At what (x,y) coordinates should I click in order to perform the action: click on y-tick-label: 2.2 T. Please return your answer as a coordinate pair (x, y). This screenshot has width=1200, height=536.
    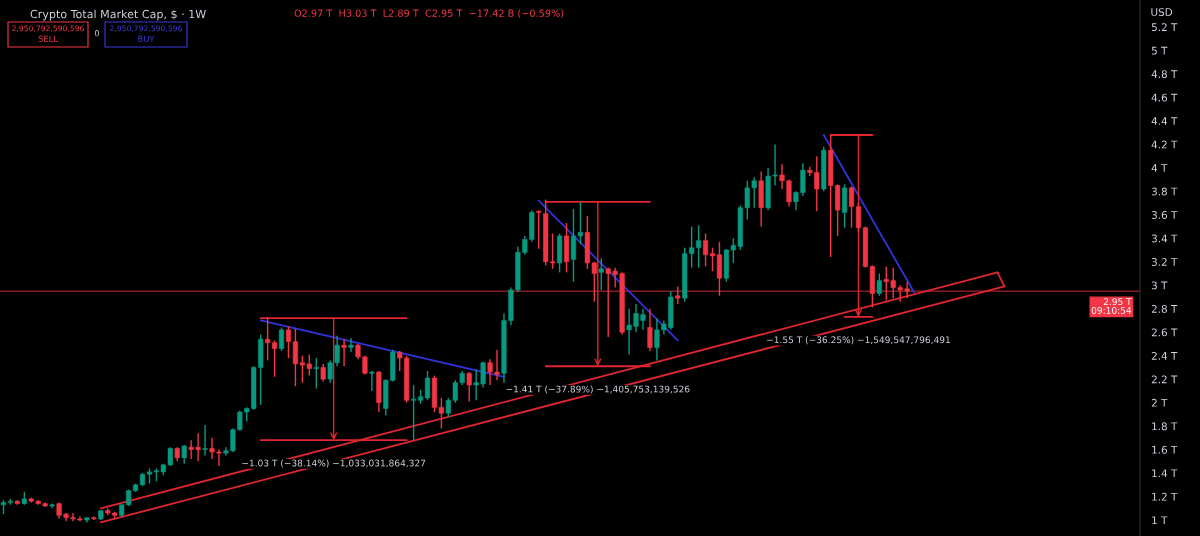
    Looking at the image, I should click on (1164, 379).